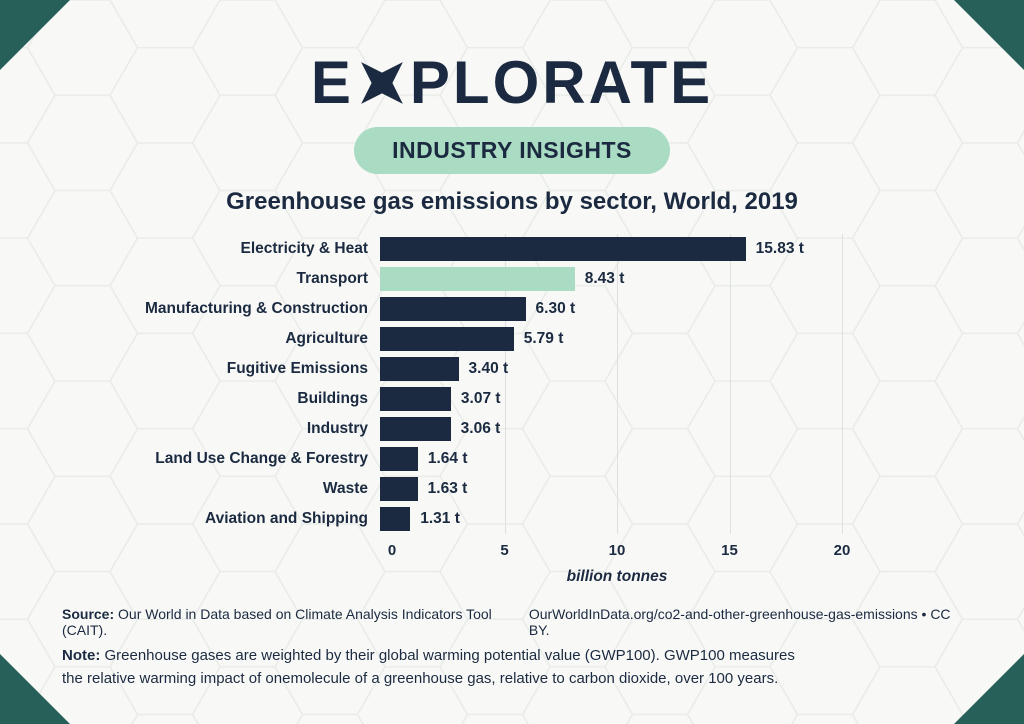  I want to click on corner-decoration-top-left, so click(35, 35).